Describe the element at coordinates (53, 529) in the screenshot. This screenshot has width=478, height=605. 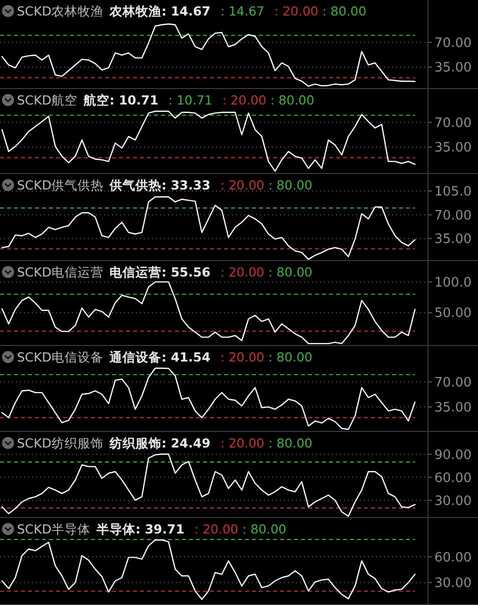
I see `chart-title: SCKD半导体` at that location.